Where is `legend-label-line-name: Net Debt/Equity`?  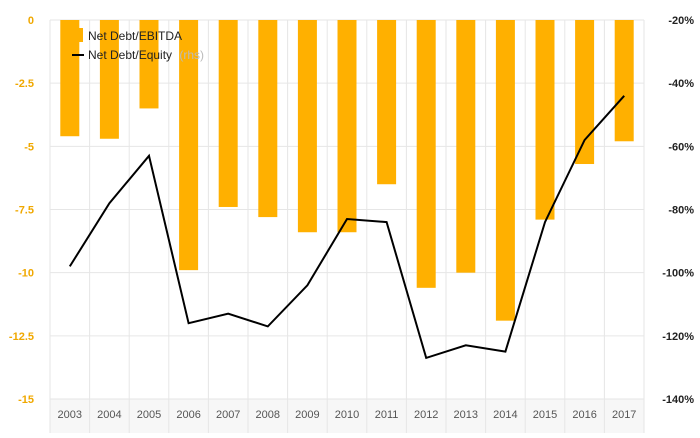
legend-label-line-name: Net Debt/Equity is located at coordinates (130, 55).